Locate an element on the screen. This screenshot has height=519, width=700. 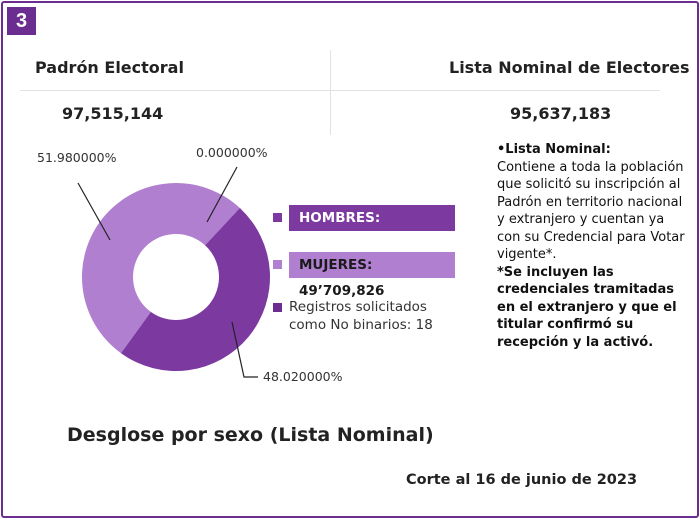
data-label-mujeres: 51.980000% is located at coordinates (77, 157).